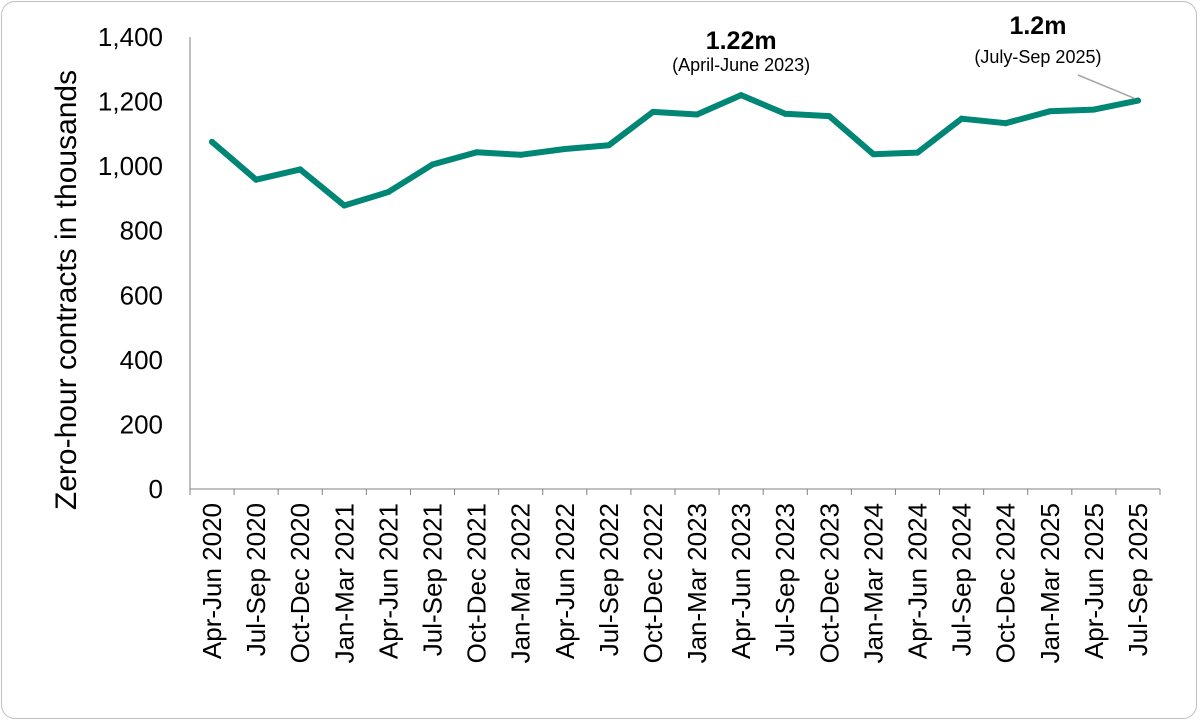 The width and height of the screenshot is (1200, 722). What do you see at coordinates (141, 424) in the screenshot?
I see `y-tick-label: 200` at bounding box center [141, 424].